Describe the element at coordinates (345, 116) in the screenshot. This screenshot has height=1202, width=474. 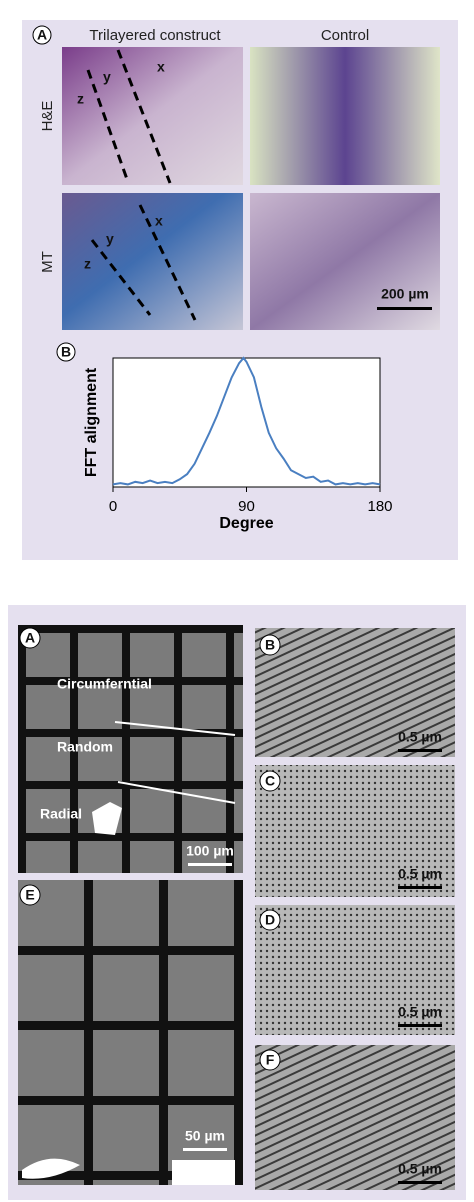
I see `image-he-control` at that location.